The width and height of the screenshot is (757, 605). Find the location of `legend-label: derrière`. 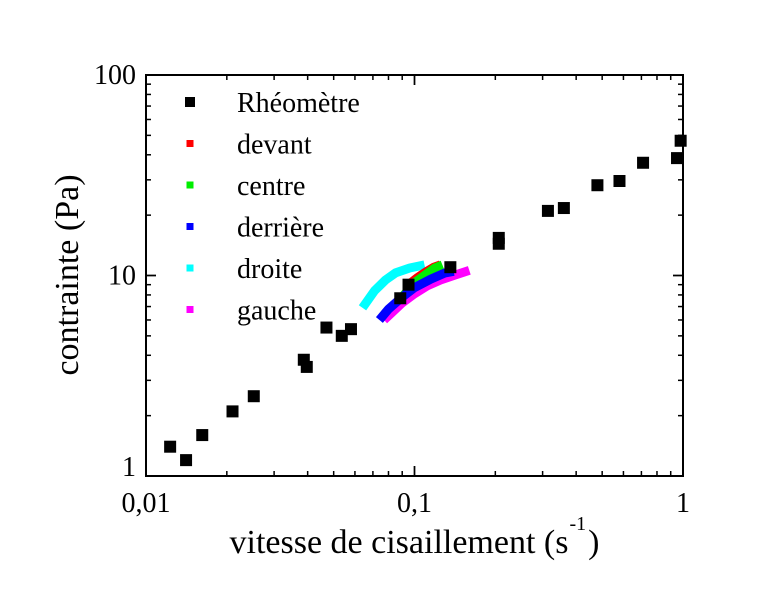

legend-label: derrière is located at coordinates (280, 228).